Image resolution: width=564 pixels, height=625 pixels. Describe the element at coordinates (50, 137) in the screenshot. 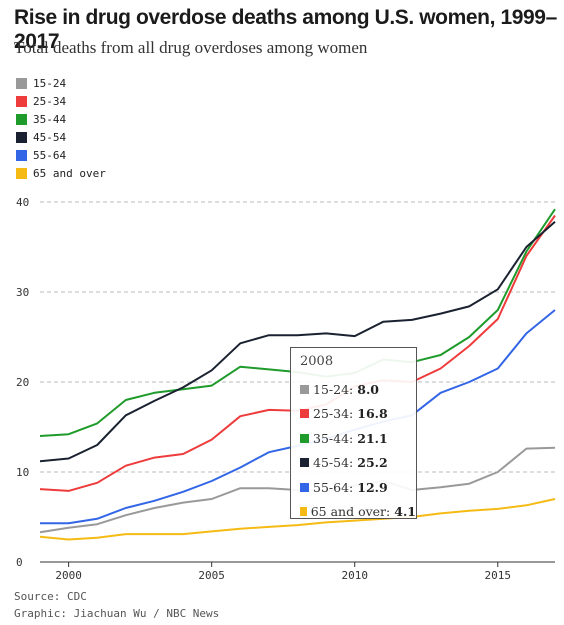

I see `legend-label: 45-54` at that location.